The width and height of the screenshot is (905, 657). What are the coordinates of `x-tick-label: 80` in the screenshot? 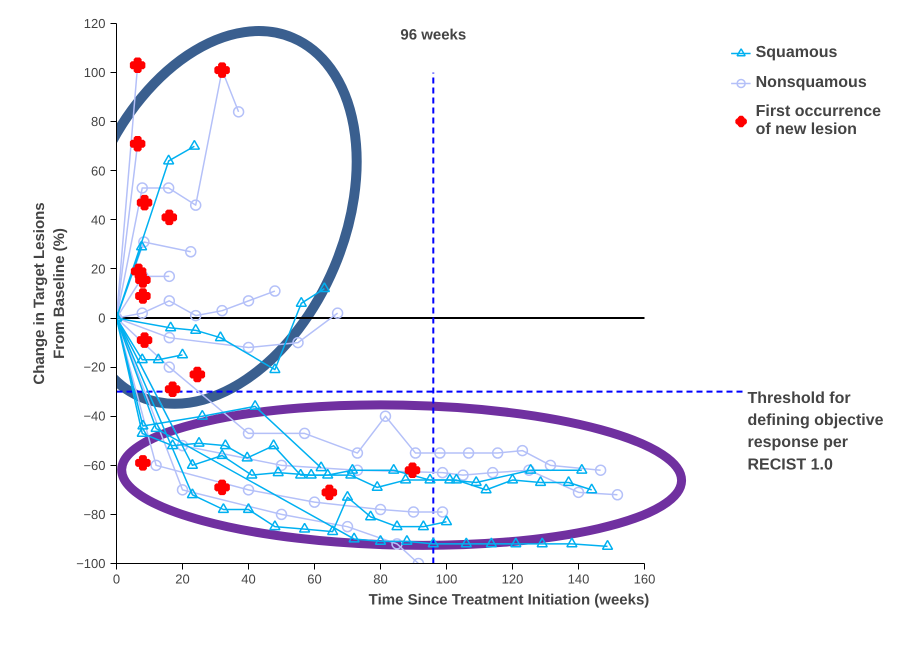 It's located at (380, 579).